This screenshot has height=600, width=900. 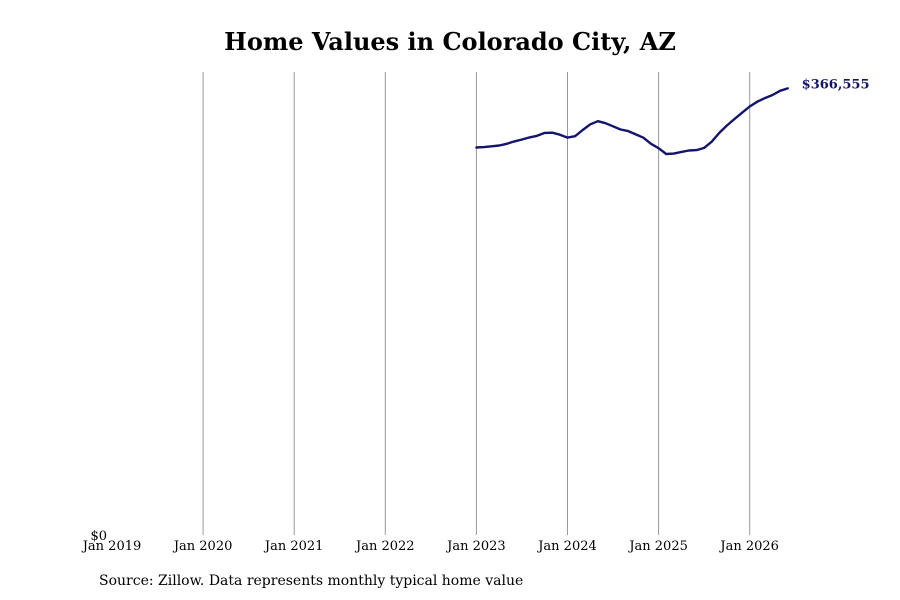 What do you see at coordinates (111, 546) in the screenshot?
I see `x-tick-label: Jan 2019` at bounding box center [111, 546].